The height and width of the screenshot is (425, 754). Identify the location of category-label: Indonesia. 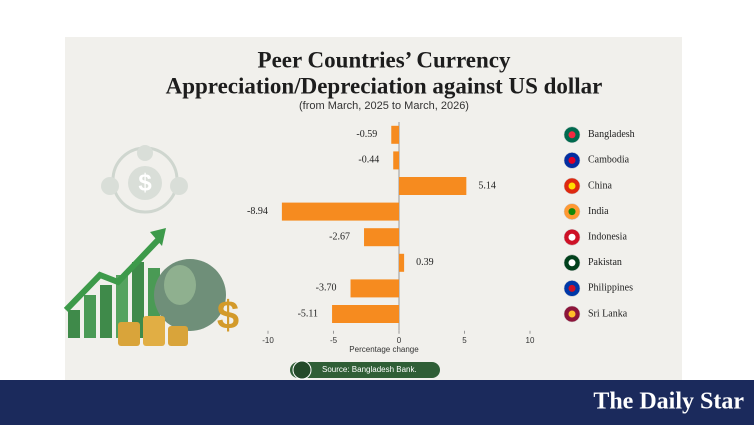
(607, 236).